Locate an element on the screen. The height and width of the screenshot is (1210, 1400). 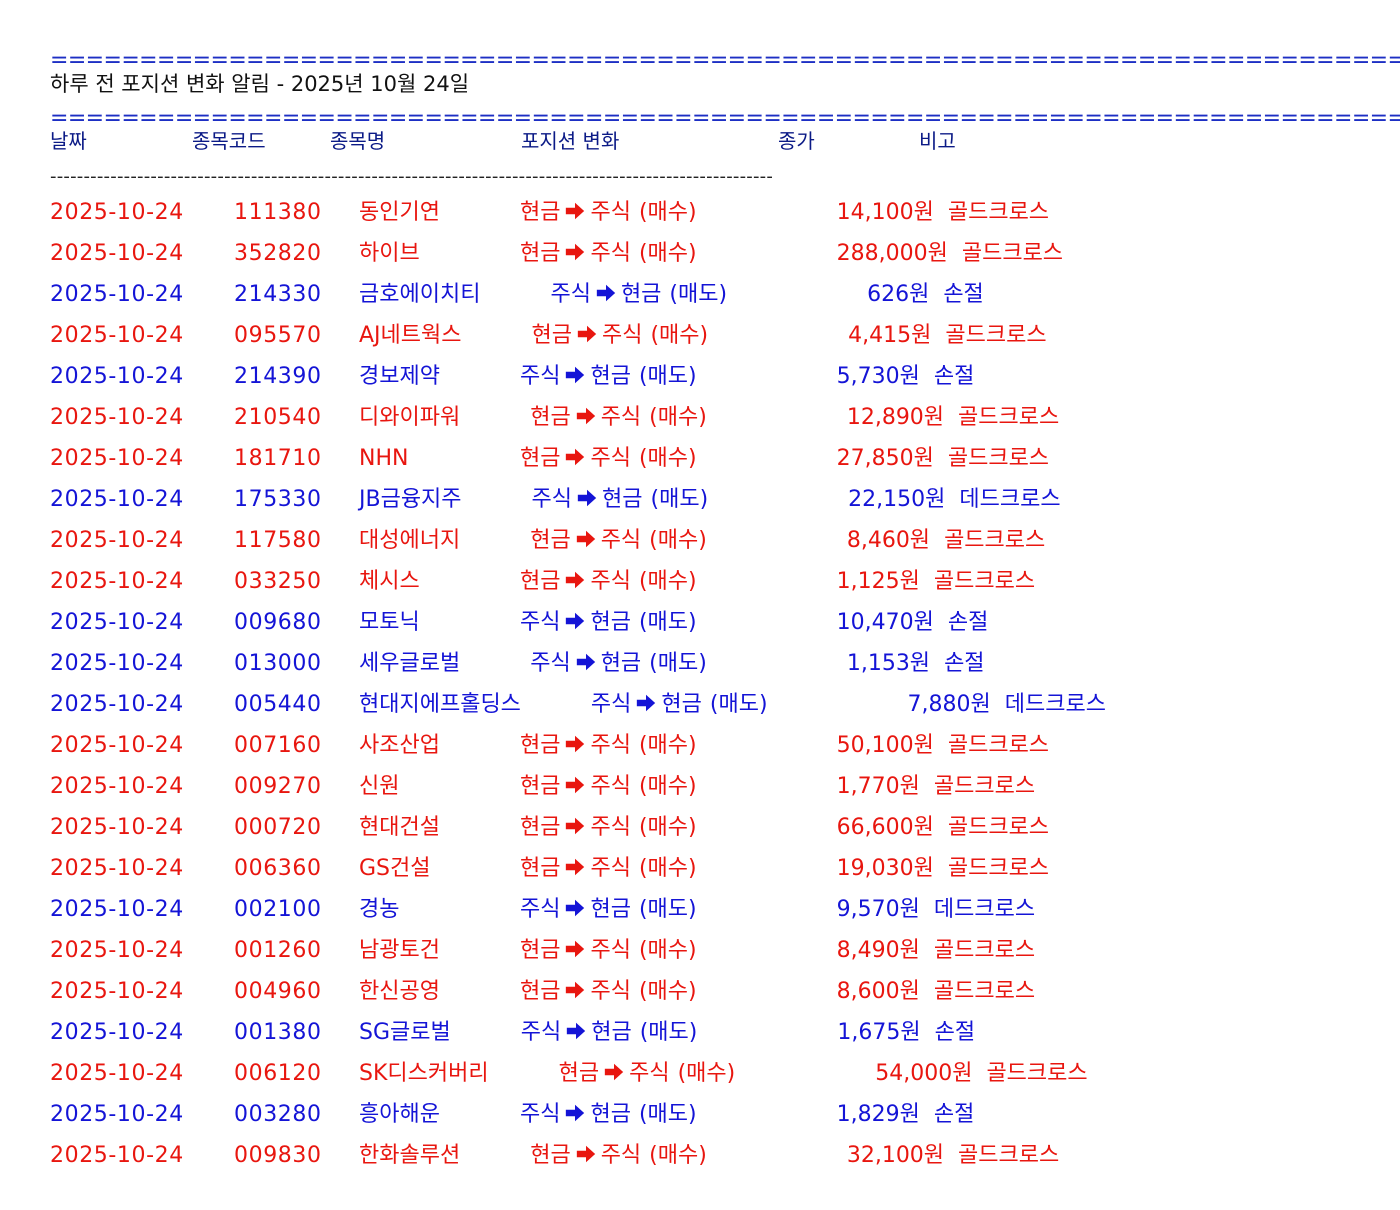
row-close-price: 1,675원 is located at coordinates (879, 1032).